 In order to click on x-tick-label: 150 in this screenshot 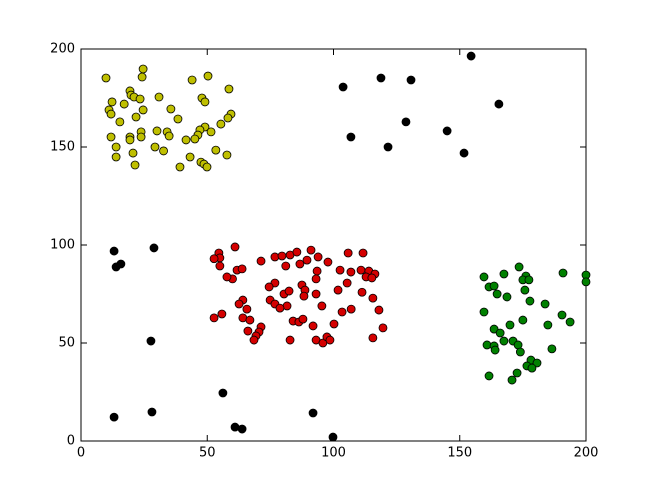, I will do `click(459, 453)`.